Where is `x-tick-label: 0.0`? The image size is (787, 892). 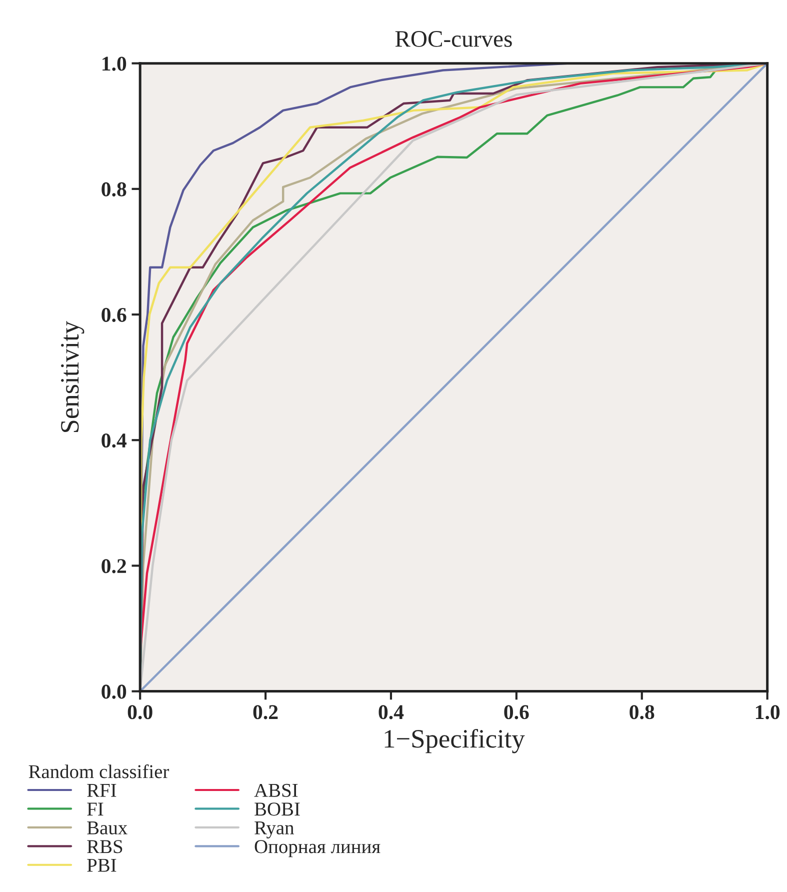 x-tick-label: 0.0 is located at coordinates (140, 712).